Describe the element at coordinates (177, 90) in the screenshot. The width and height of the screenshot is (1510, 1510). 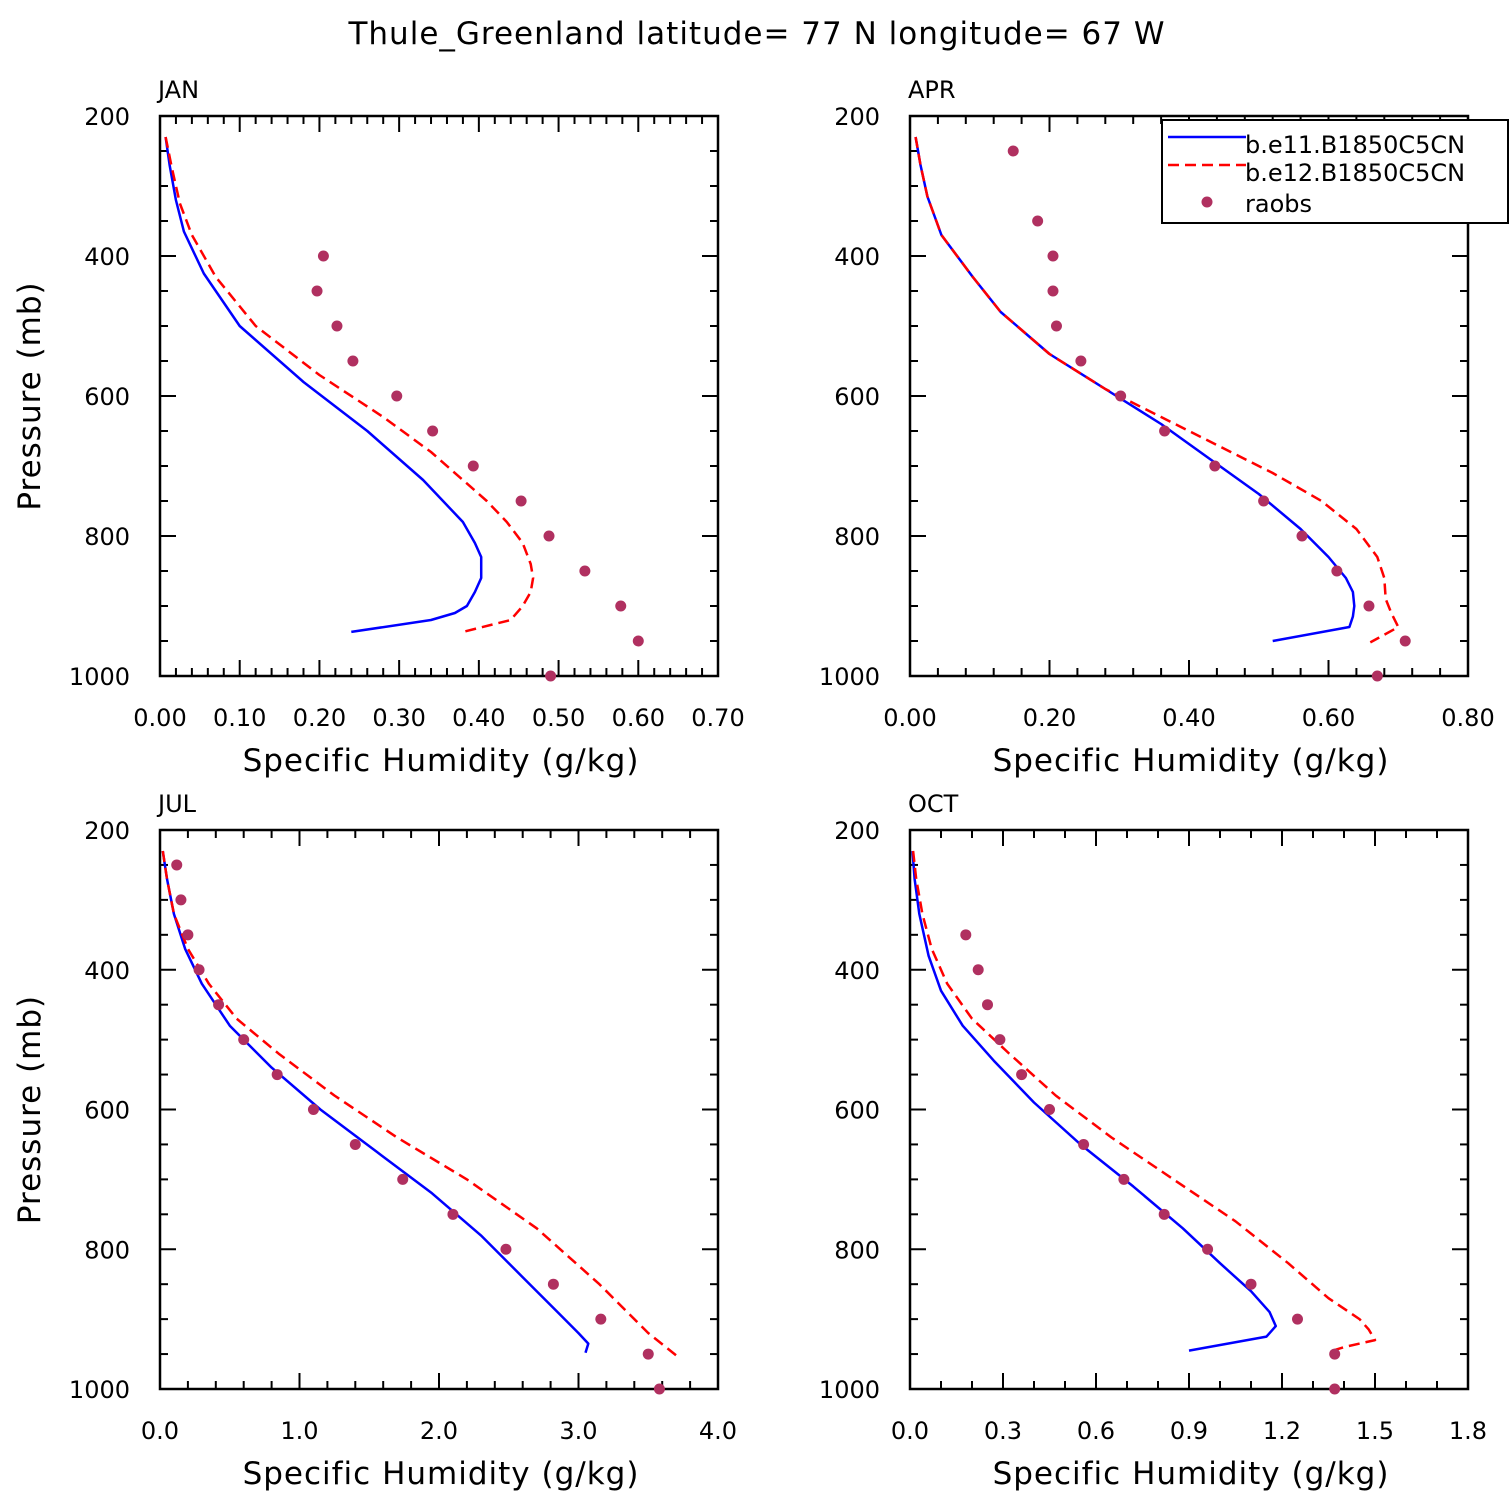
I see `panel-label: JAN` at that location.